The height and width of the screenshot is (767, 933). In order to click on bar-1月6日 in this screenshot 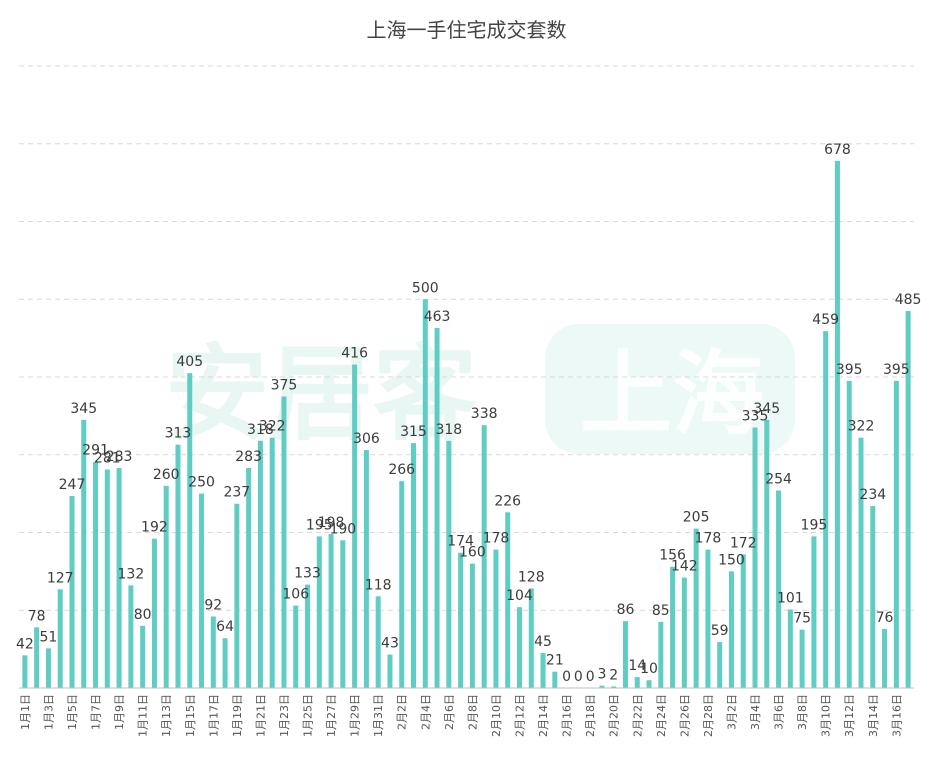, I will do `click(84, 553)`.